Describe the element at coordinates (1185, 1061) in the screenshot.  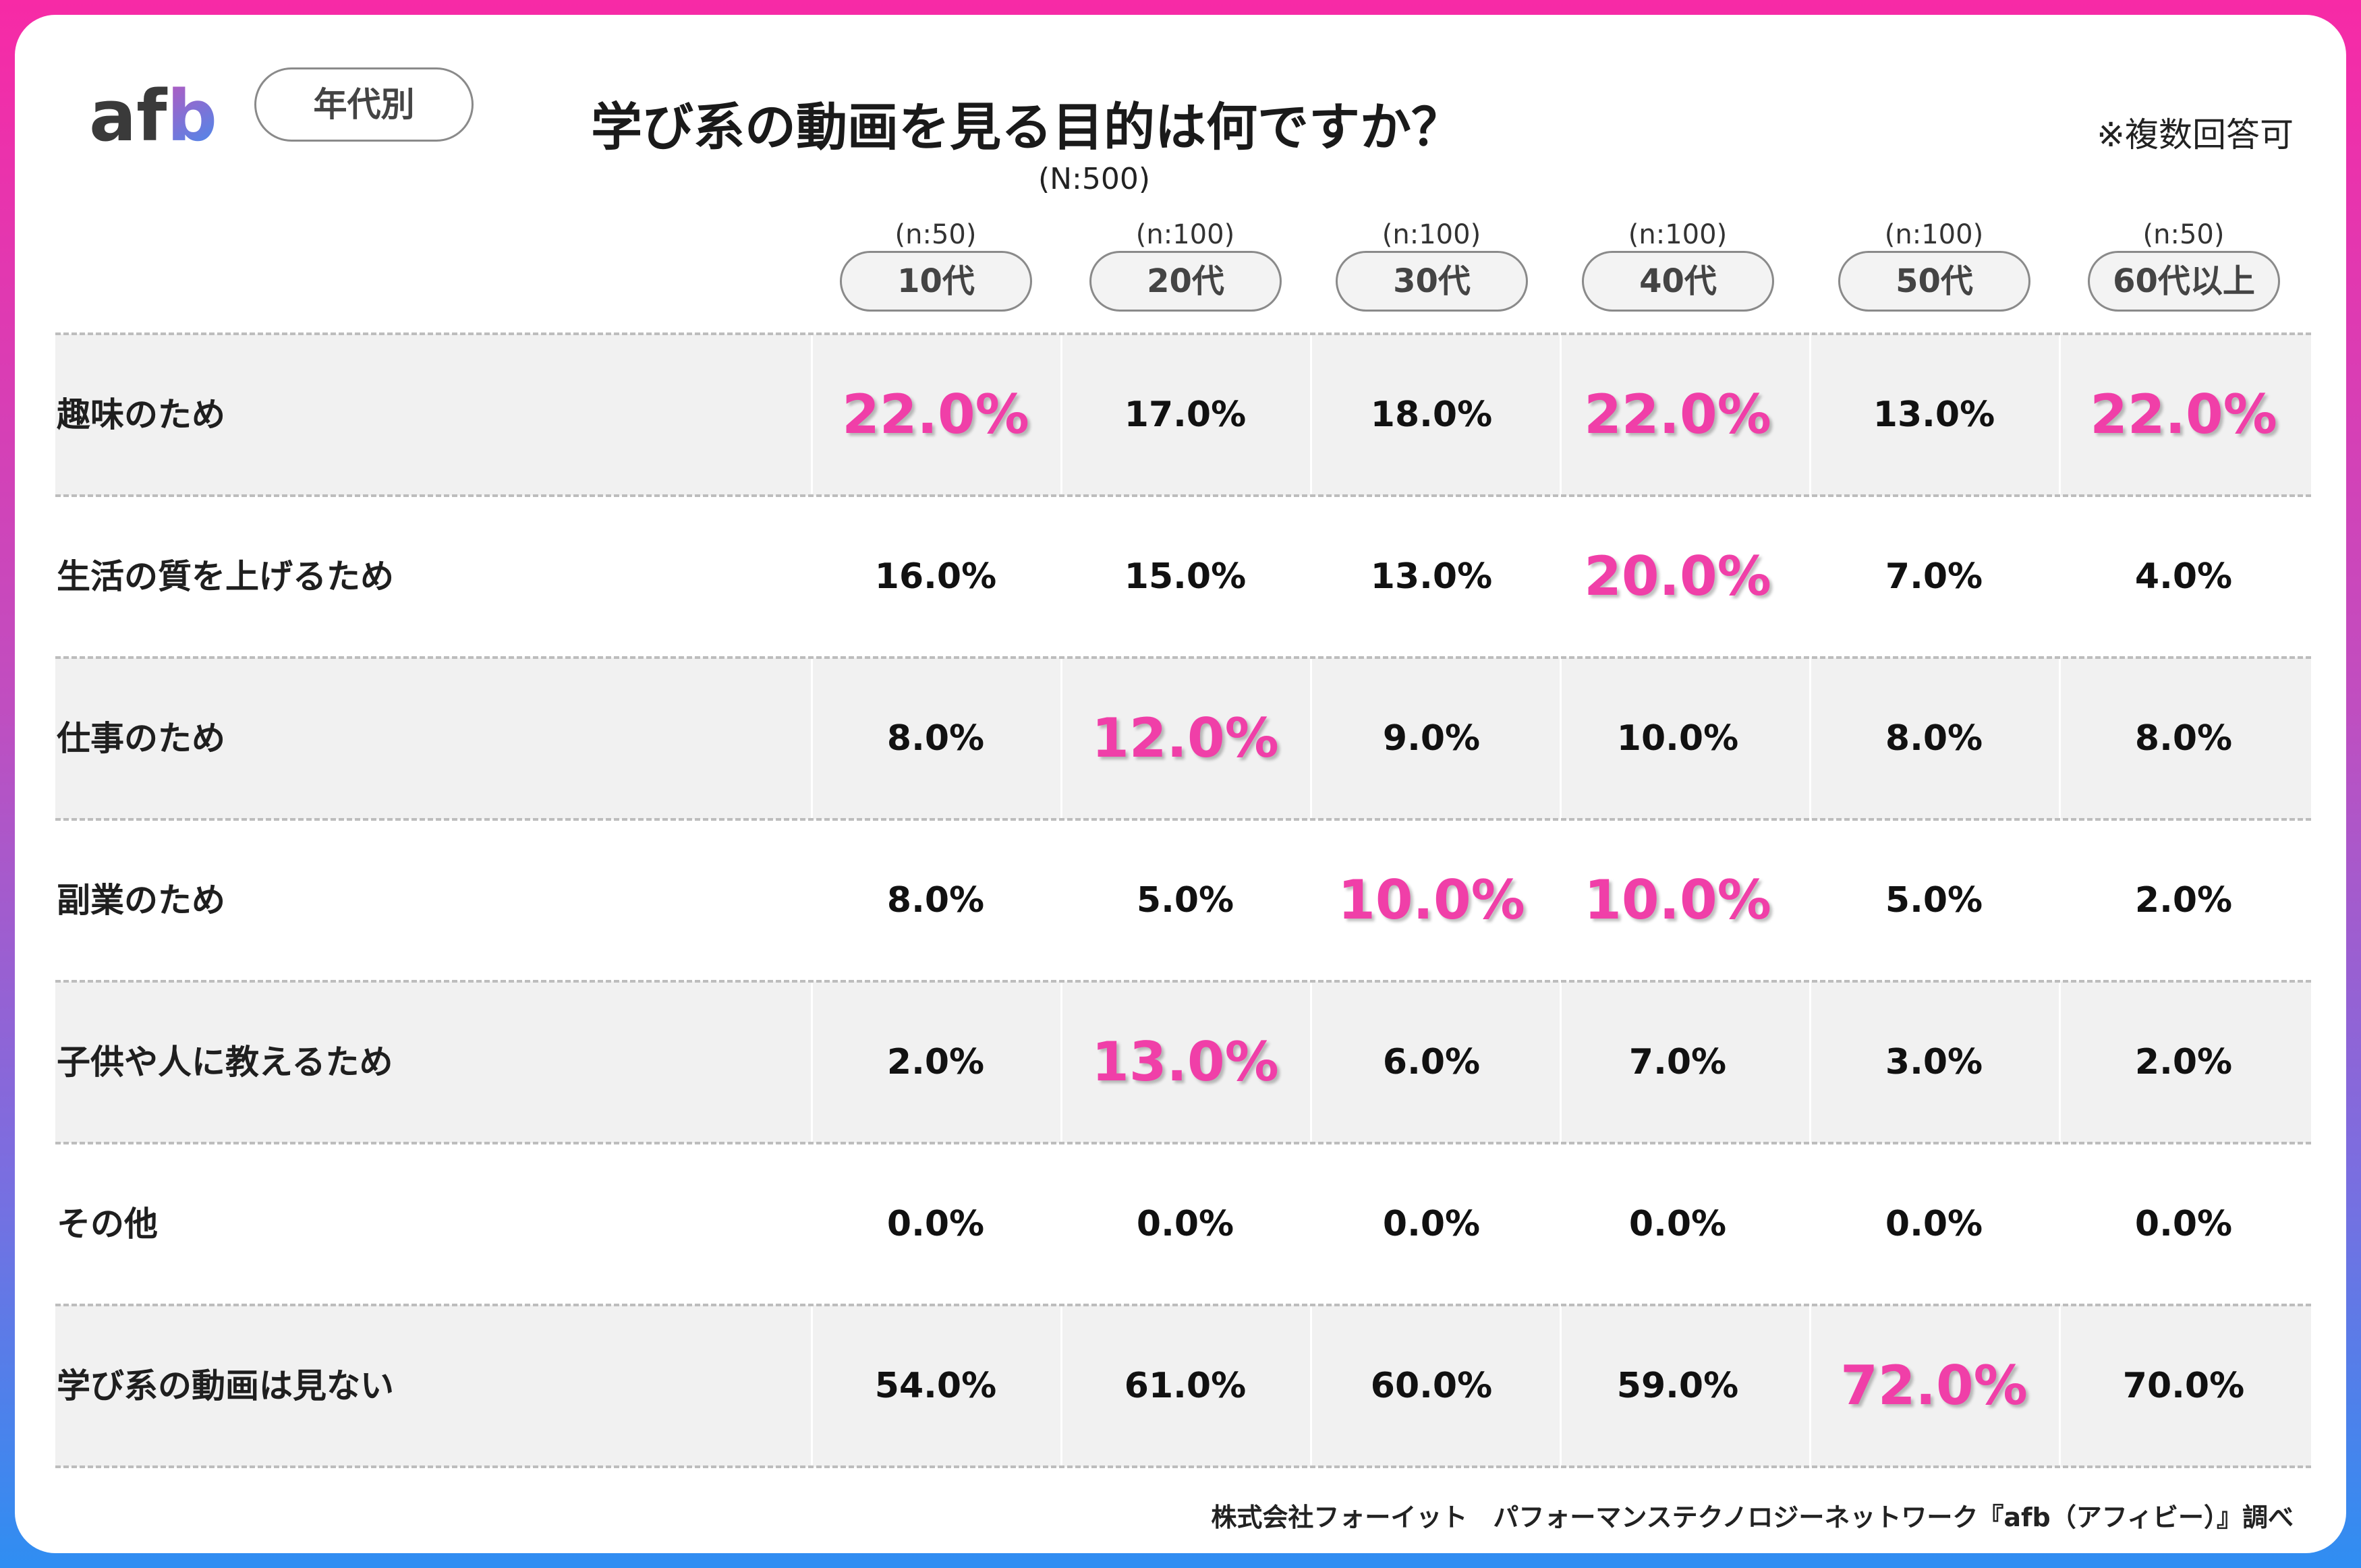
I see `highlighted-value-cell: 13.0%` at that location.